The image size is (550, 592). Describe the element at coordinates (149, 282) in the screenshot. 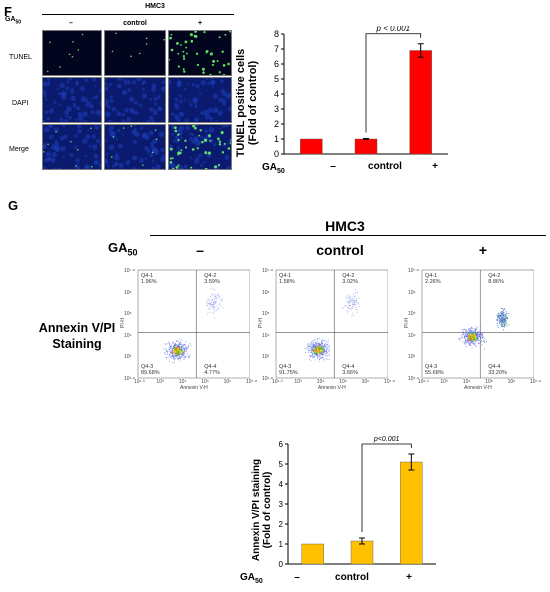

I see `quadrant-value: 1.96%` at that location.